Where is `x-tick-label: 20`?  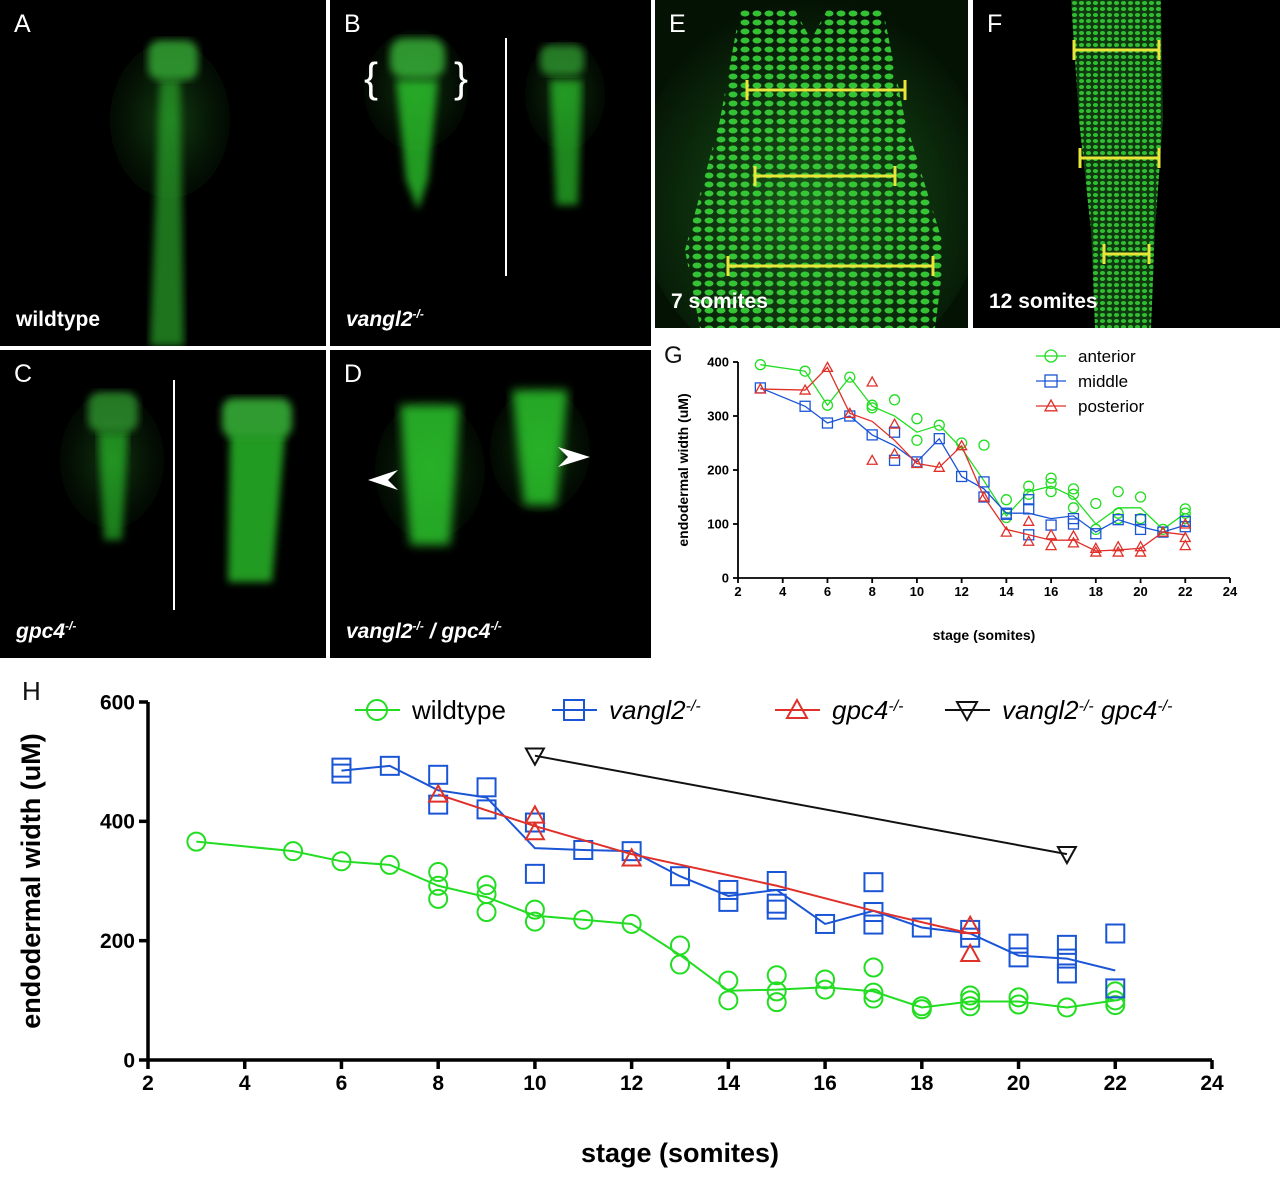 x-tick-label: 20 is located at coordinates (1018, 1083).